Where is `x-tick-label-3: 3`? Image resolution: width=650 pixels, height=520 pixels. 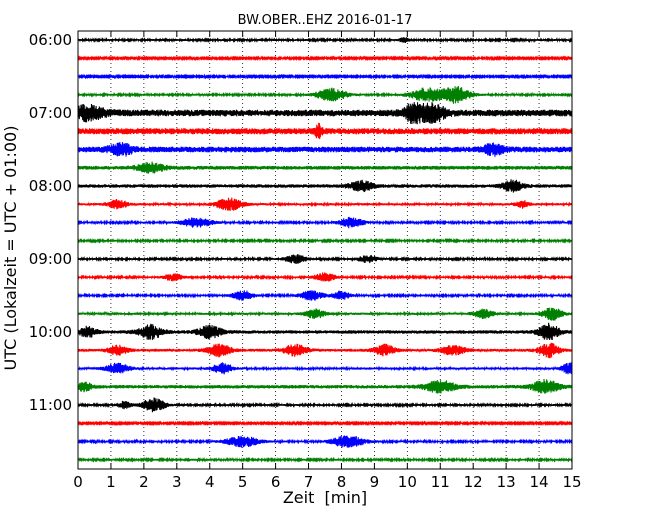
x-tick-label-3: 3 is located at coordinates (177, 482).